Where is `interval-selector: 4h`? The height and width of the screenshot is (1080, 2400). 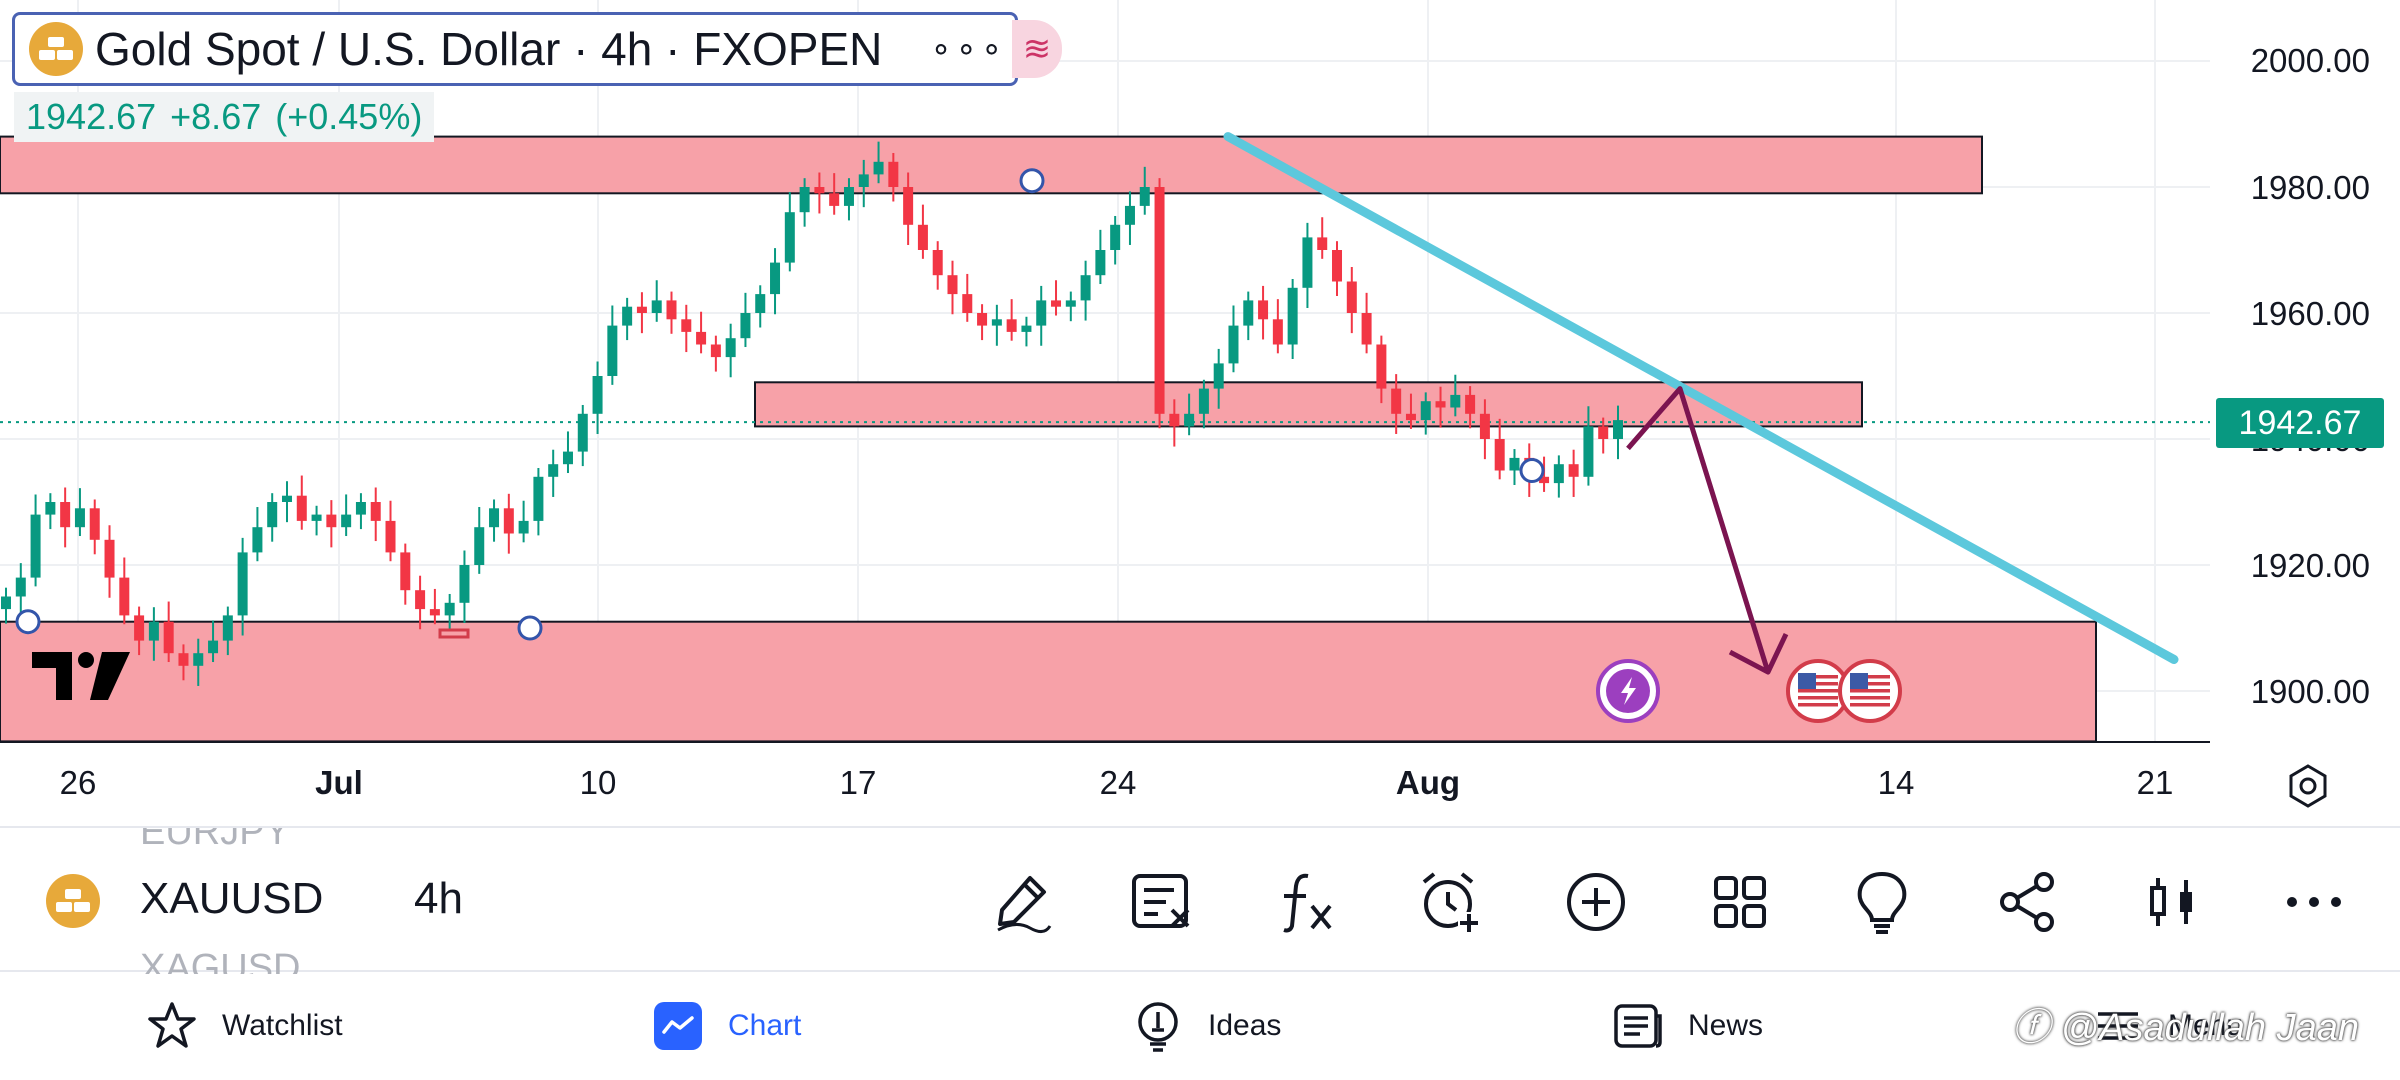 interval-selector: 4h is located at coordinates (438, 898).